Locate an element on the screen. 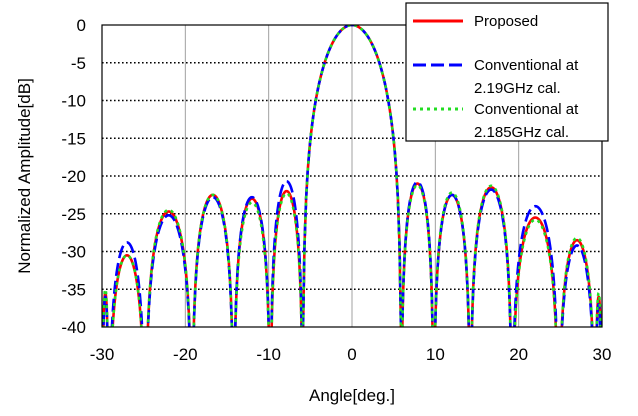  y-tick-label: -35 is located at coordinates (73, 289).